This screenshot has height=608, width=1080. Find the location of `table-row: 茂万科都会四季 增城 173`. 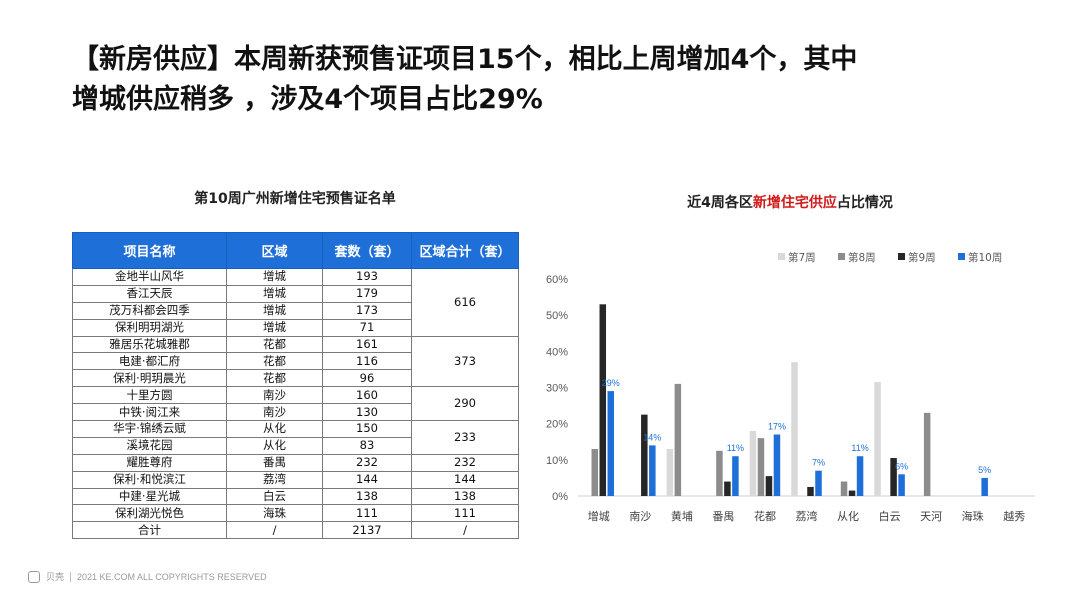

table-row: 茂万科都会四季 增城 173 is located at coordinates (295, 310).